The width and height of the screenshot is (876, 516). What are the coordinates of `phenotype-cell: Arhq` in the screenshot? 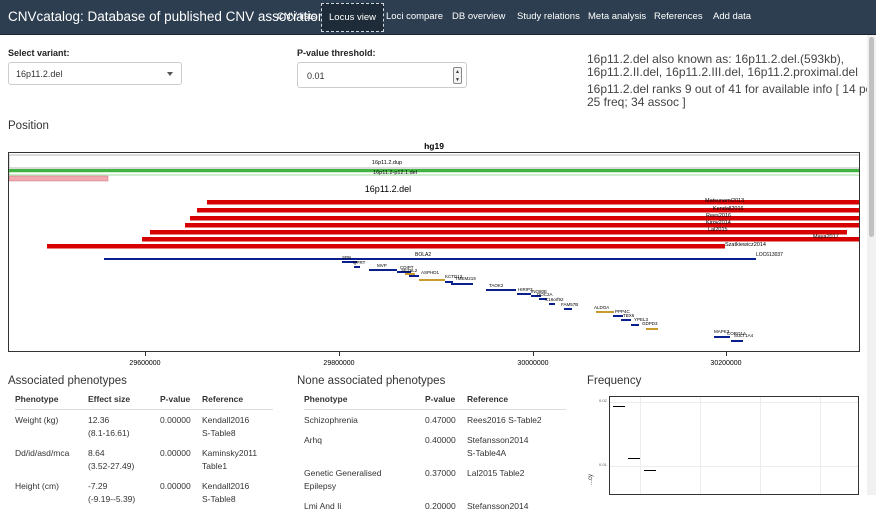 It's located at (313, 439).